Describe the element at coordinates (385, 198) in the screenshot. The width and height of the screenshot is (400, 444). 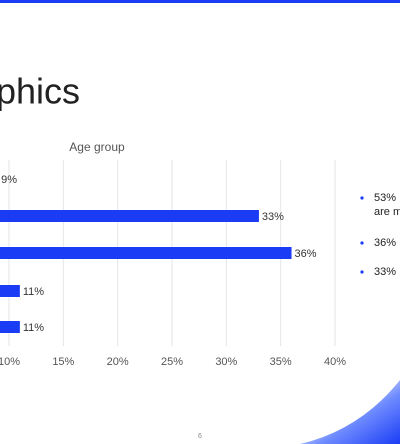
I see `bullet-text: 53%` at that location.